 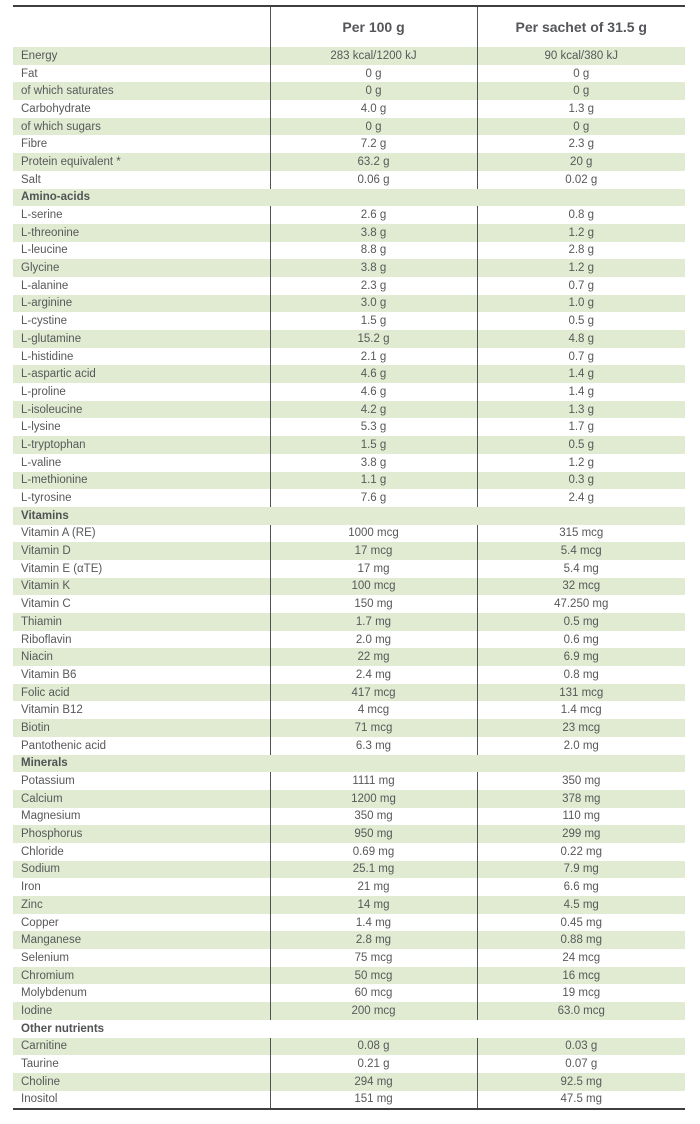 I want to click on value-per-100g: 283 kcal/1200 kJ, so click(x=373, y=56).